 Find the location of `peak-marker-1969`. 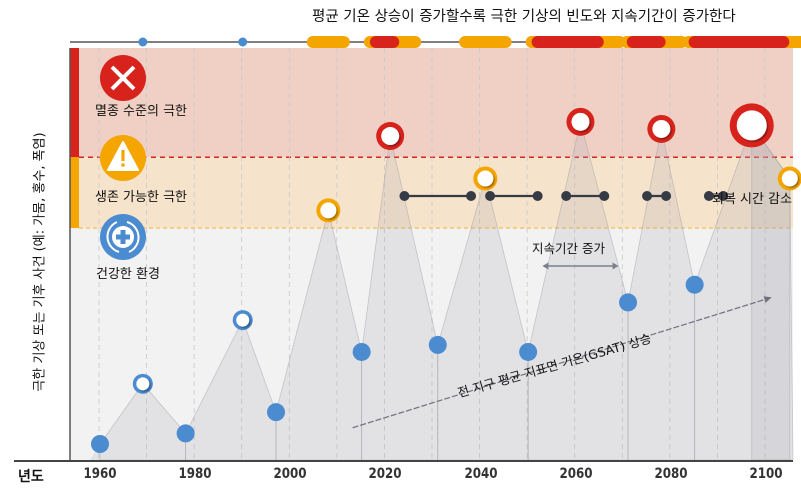

peak-marker-1969 is located at coordinates (142, 383).